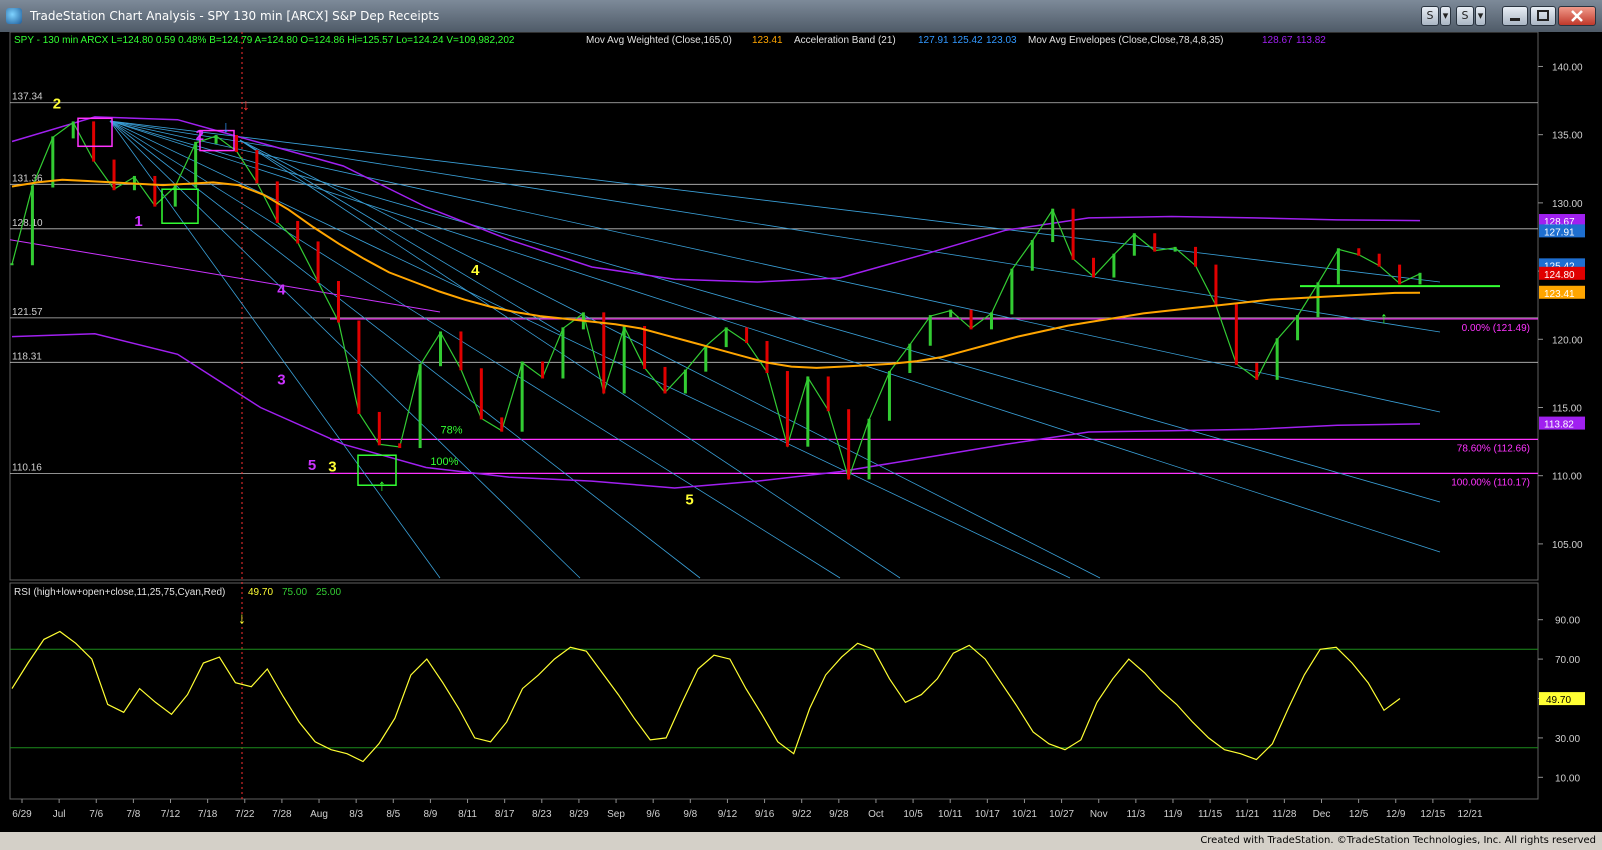 The width and height of the screenshot is (1602, 850). I want to click on tradestation-app-icon, so click(14, 16).